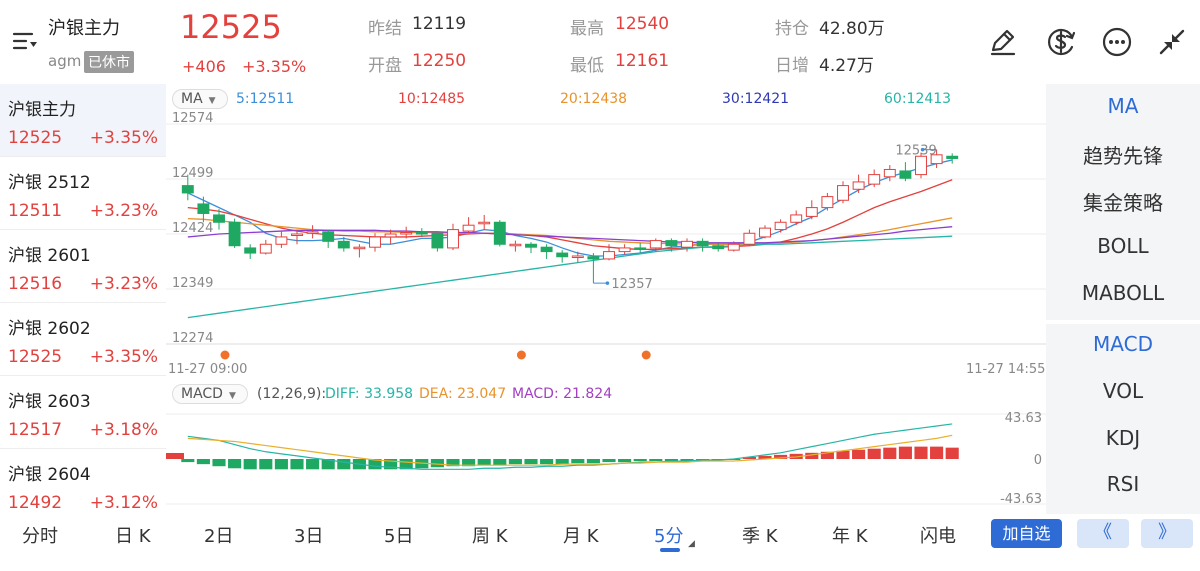 The width and height of the screenshot is (1200, 571). I want to click on macd-chart: 43.63 0 -43.63, so click(606, 459).